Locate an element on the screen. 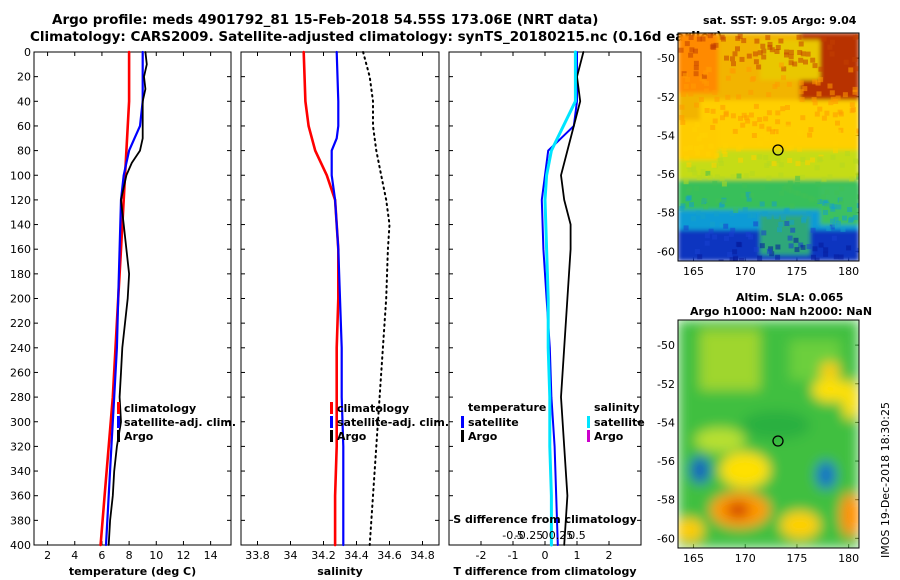 The width and height of the screenshot is (900, 580). y-tick-label: 0 is located at coordinates (27, 52).